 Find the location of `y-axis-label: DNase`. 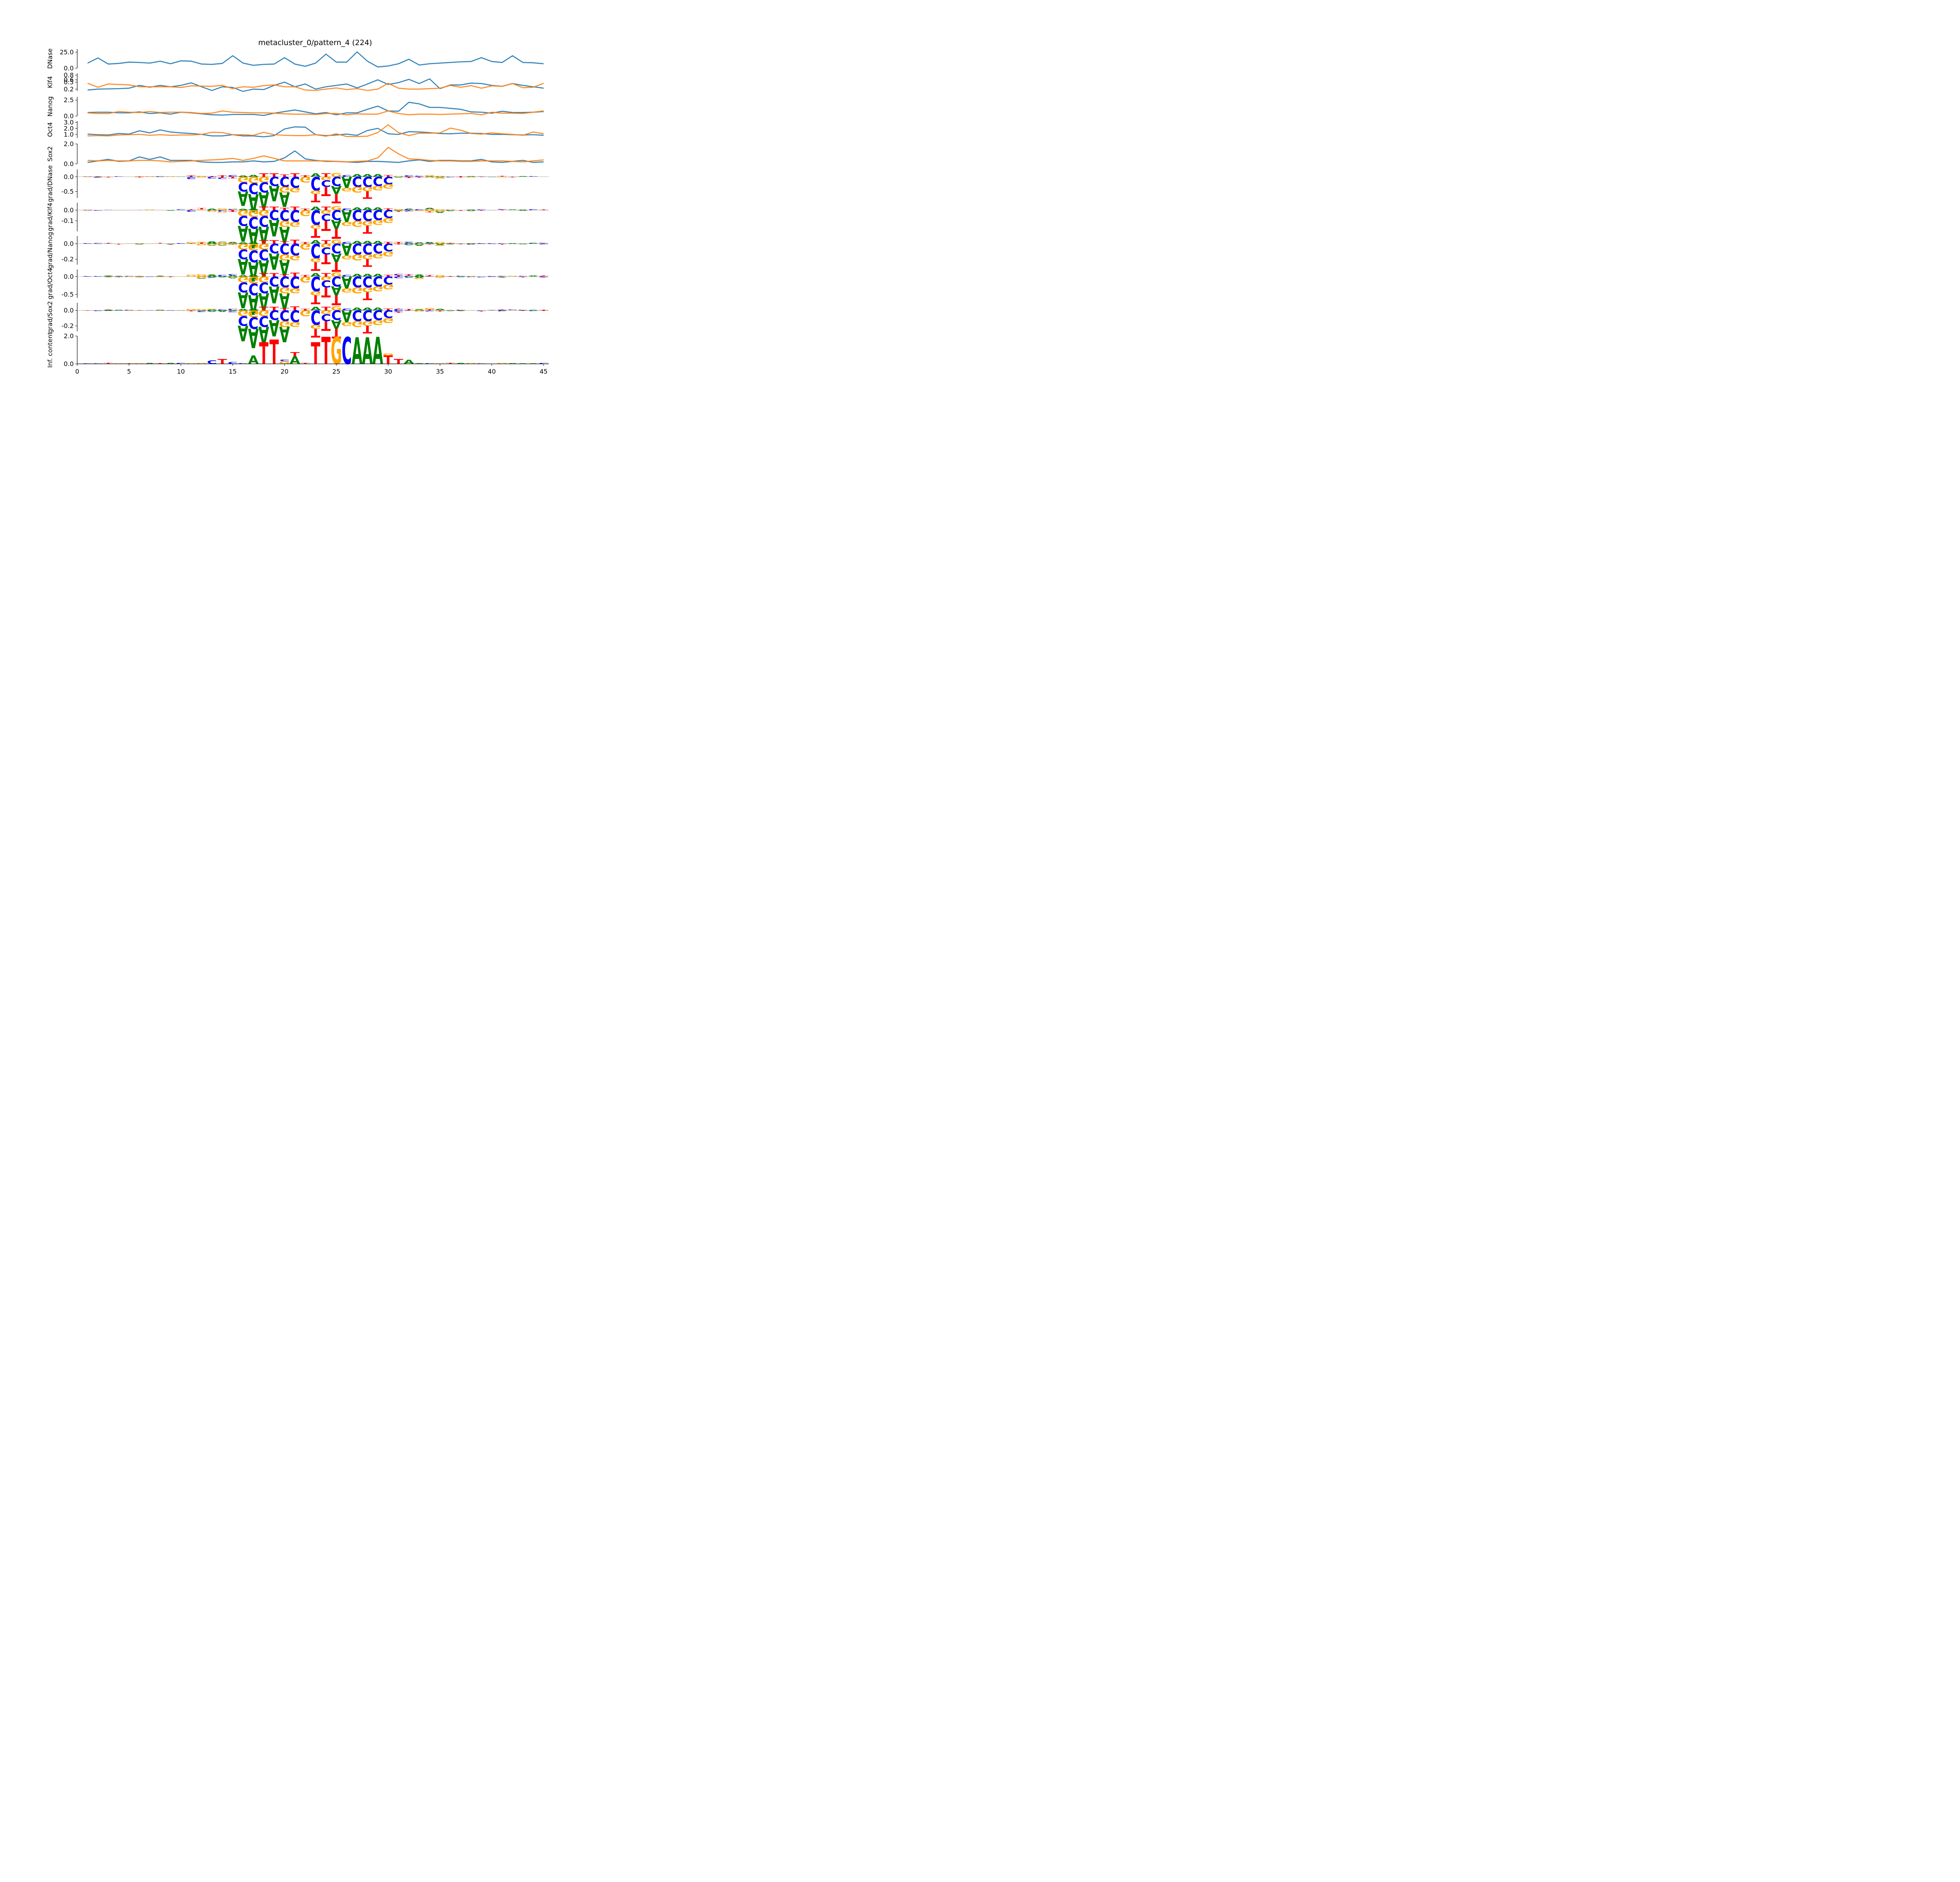

y-axis-label: DNase is located at coordinates (50, 58).